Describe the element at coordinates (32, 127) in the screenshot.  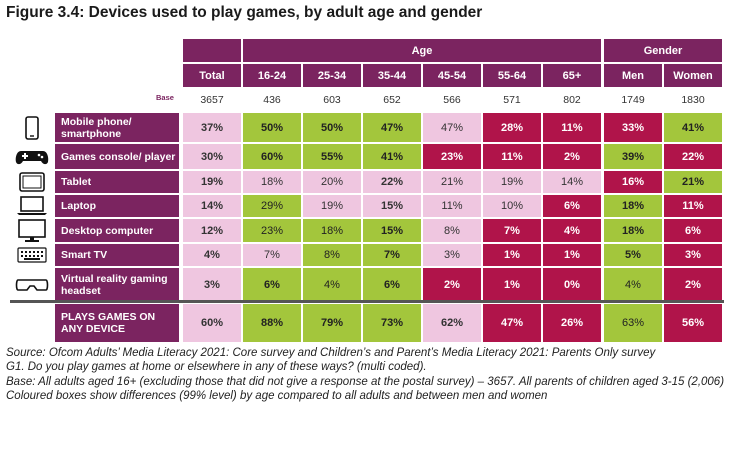
I see `mobile-phone-icon` at that location.